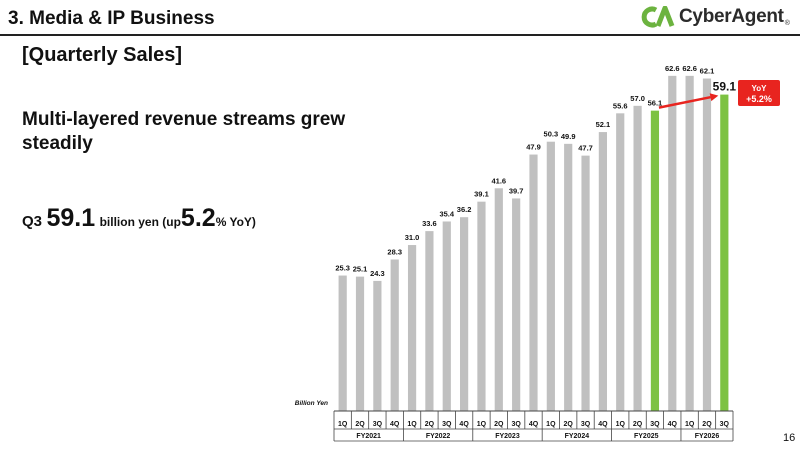  Describe the element at coordinates (400, 35) in the screenshot. I see `title-divider` at that location.